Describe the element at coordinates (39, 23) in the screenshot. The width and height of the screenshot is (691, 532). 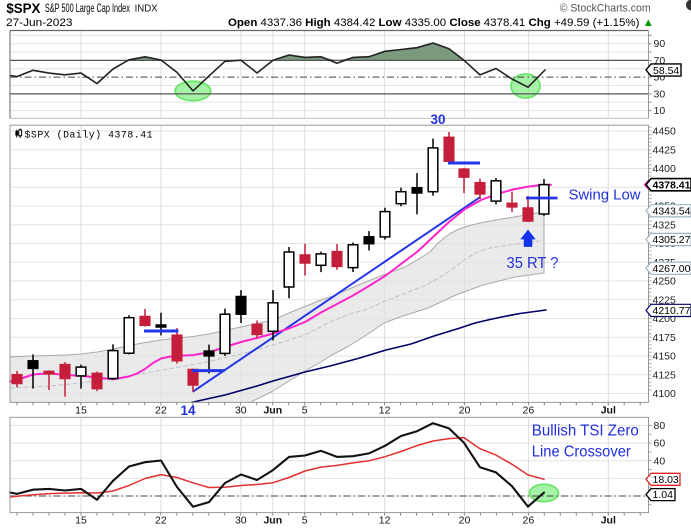
I see `svg-text: 27-Jun-2023` at that location.